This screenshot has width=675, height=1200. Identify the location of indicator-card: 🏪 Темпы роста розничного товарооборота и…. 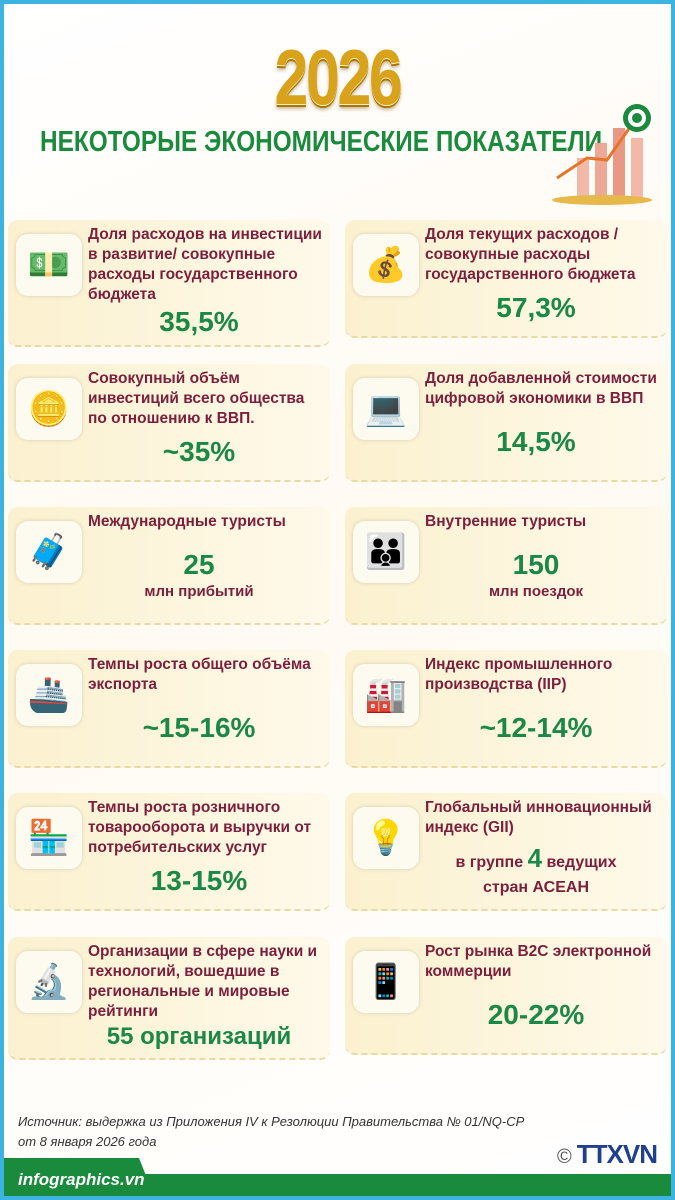
(169, 852).